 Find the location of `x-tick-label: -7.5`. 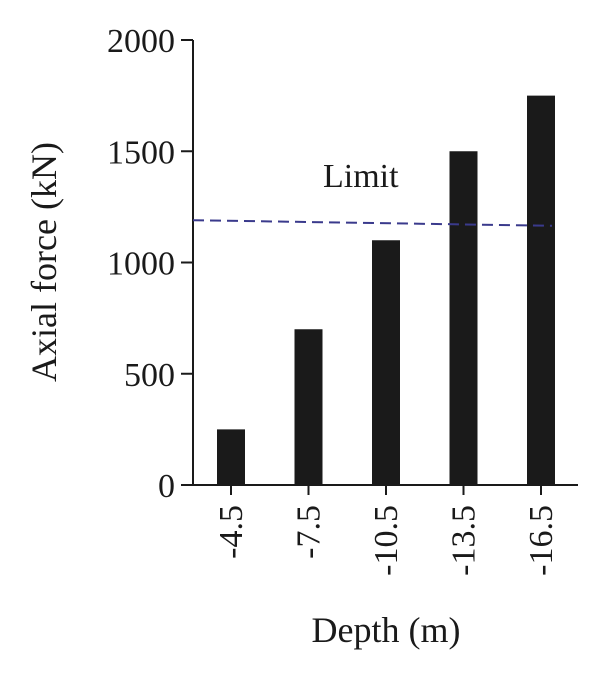

x-tick-label: -7.5 is located at coordinates (309, 532).